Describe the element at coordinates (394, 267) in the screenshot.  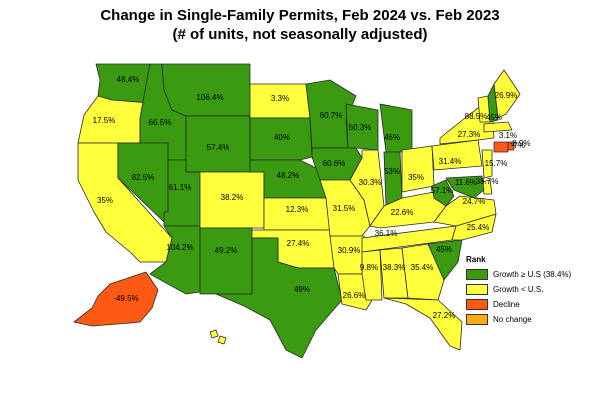
I see `state-label-al: 38.3%` at that location.